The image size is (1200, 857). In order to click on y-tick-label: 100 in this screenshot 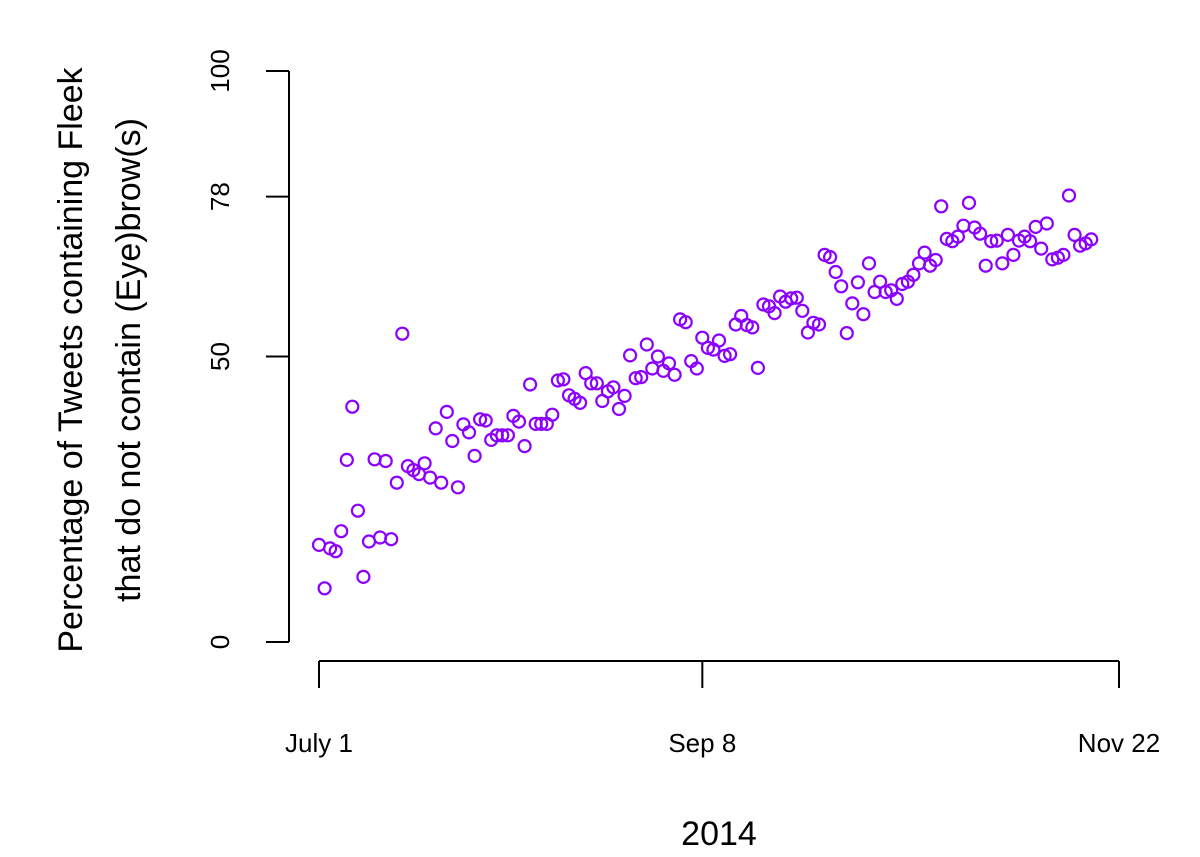, I will do `click(220, 70)`.